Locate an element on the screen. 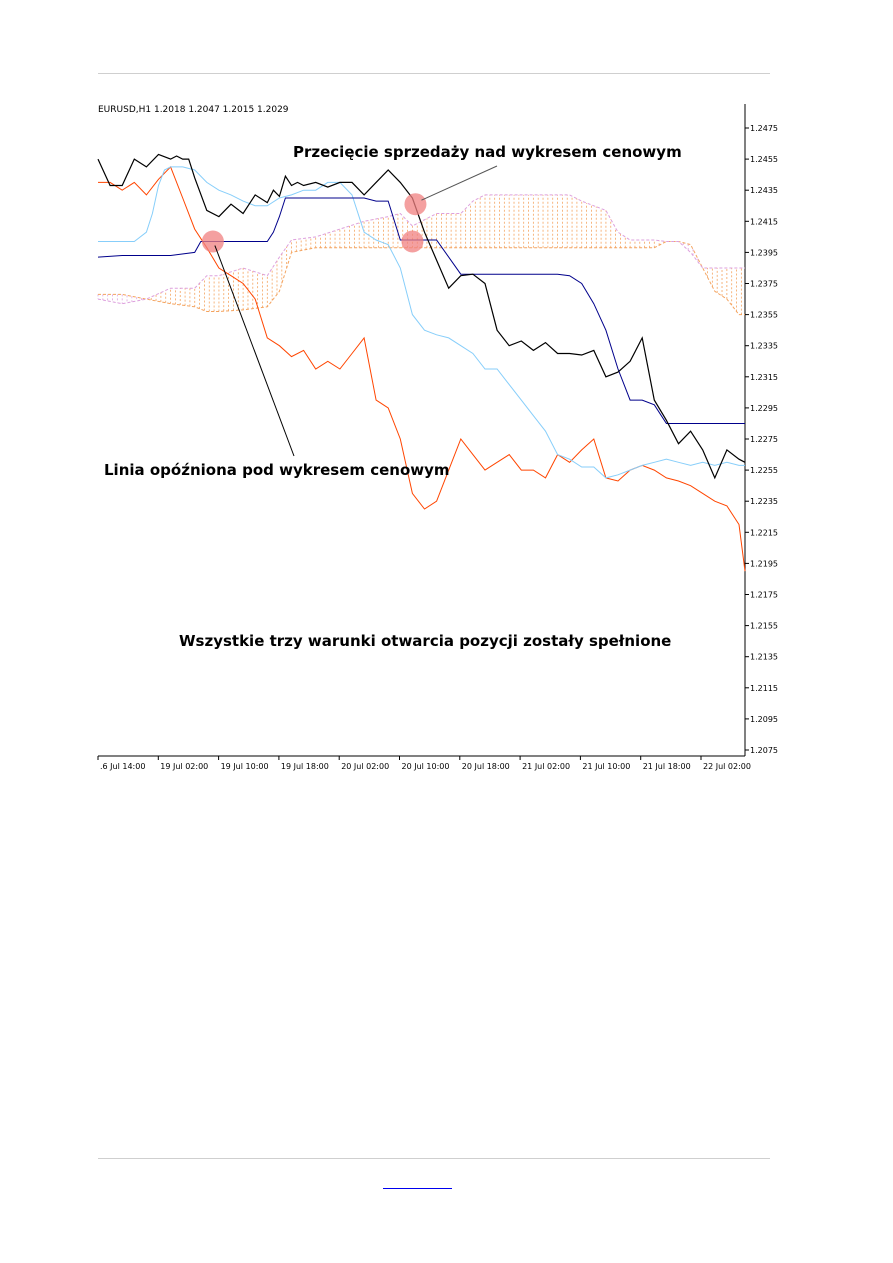  pointer-line-sell-cross is located at coordinates (459, 183).